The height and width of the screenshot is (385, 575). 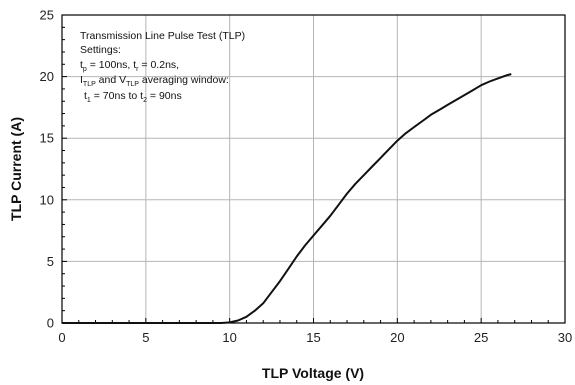 I want to click on y-tick-labels: 0 5 10 15 20 25, so click(x=47, y=169).